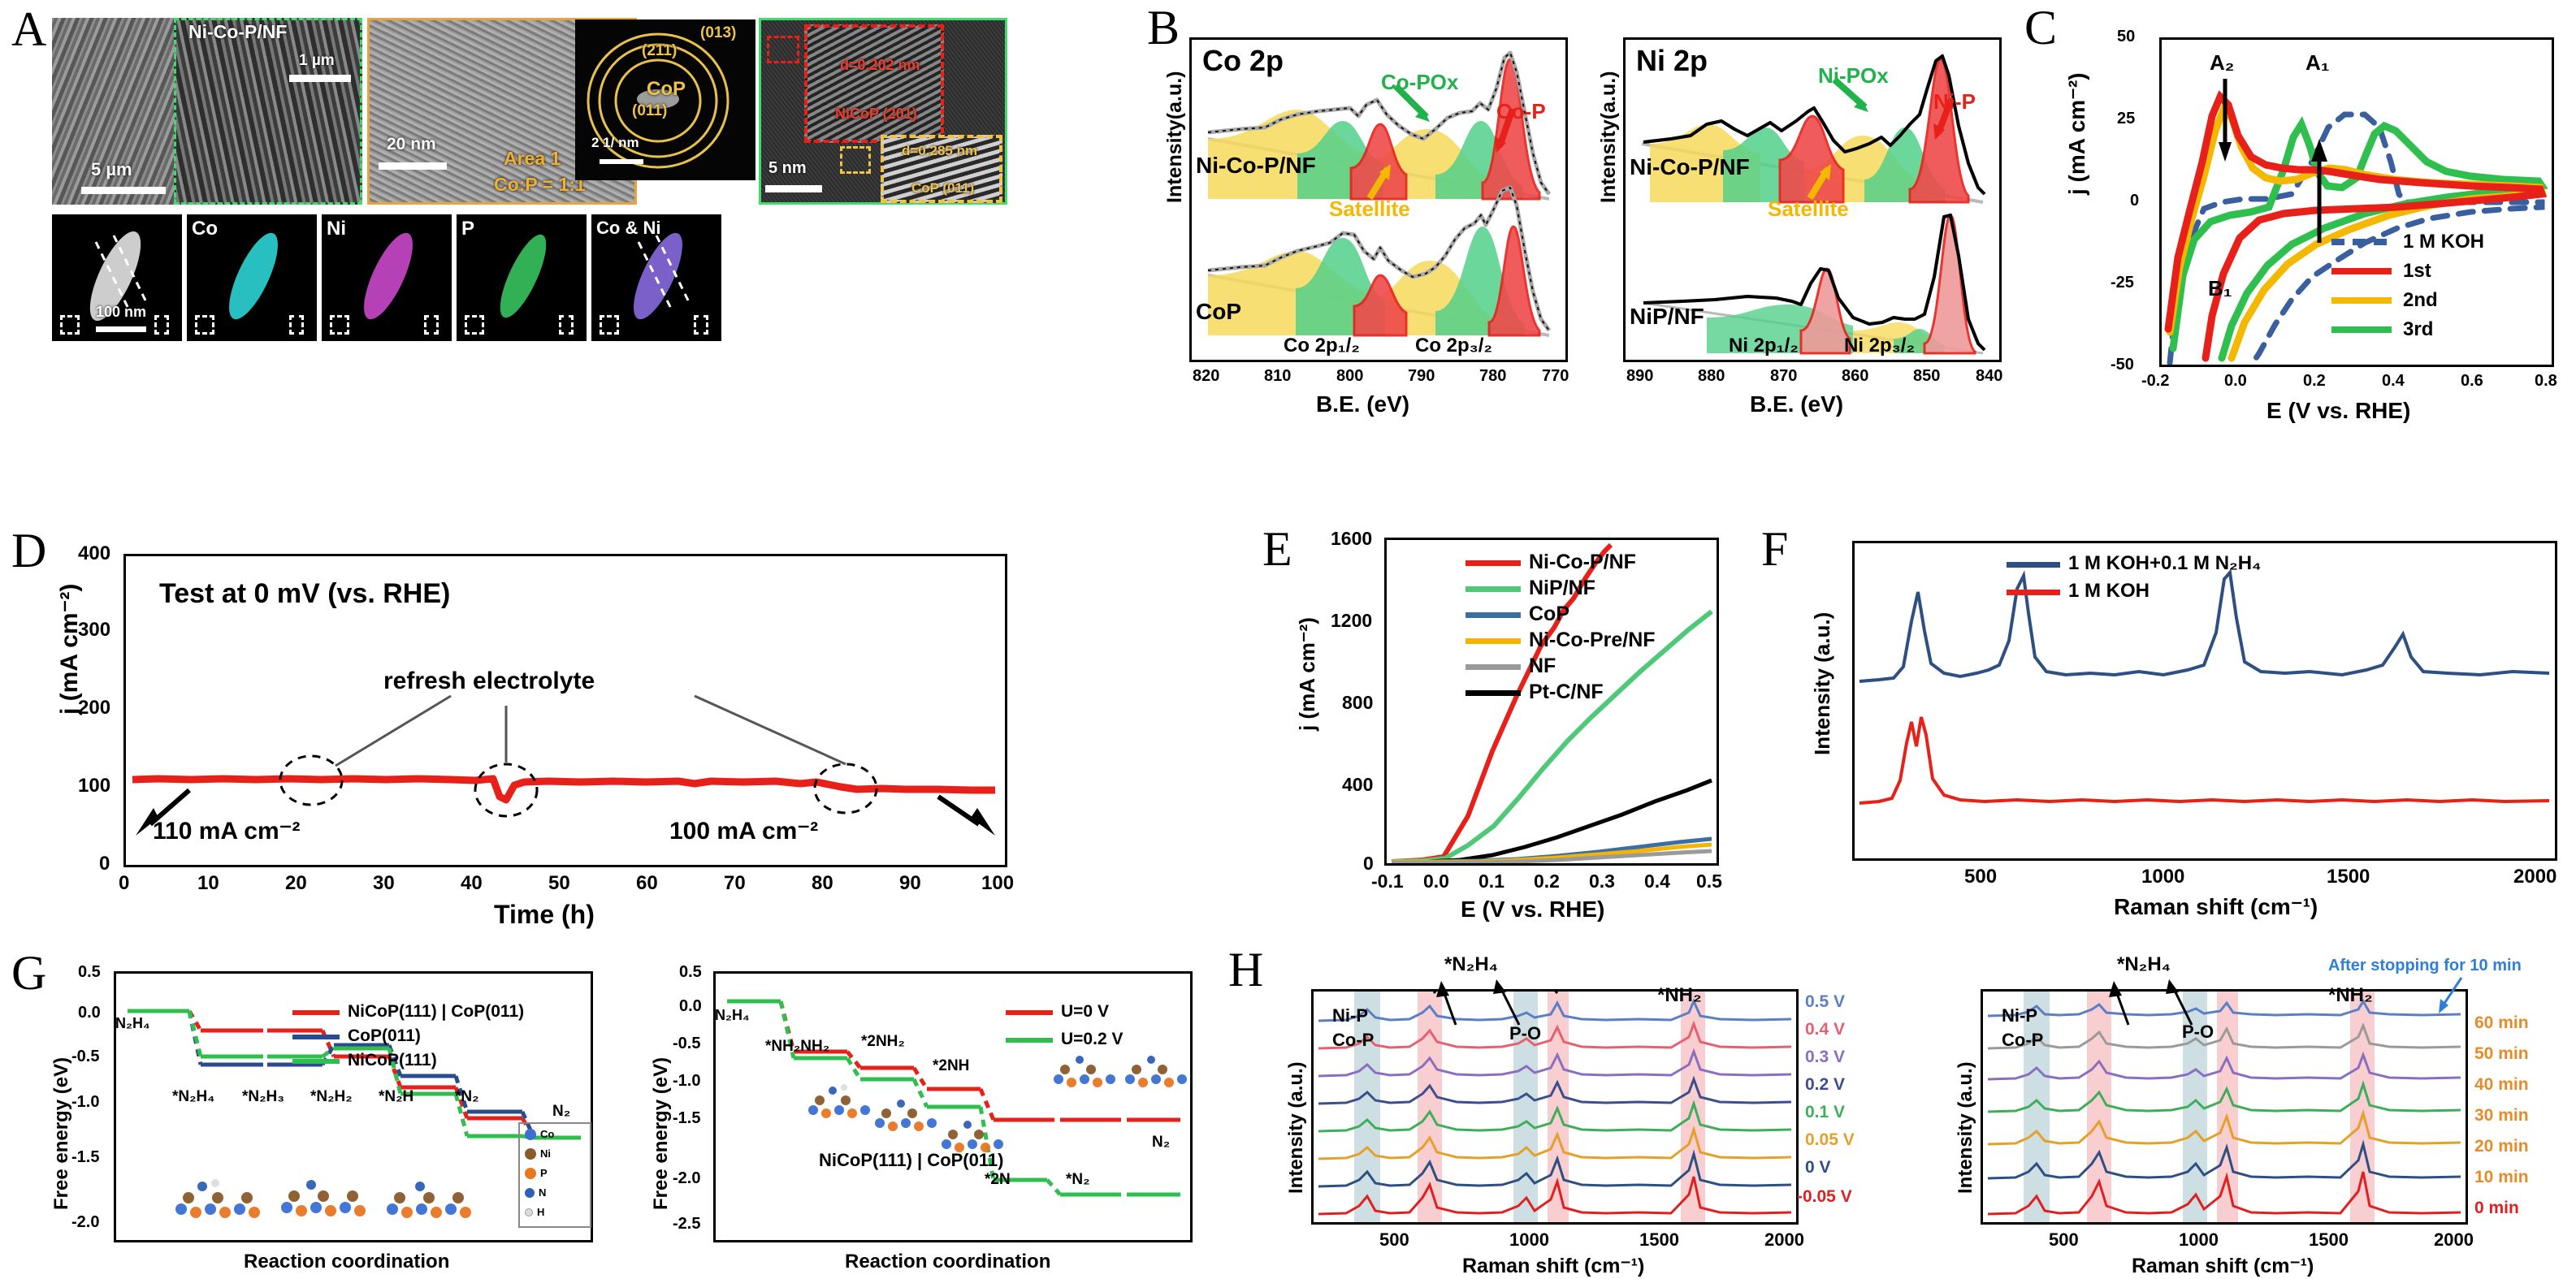  I want to click on atom-dot-co, so click(530, 1134).